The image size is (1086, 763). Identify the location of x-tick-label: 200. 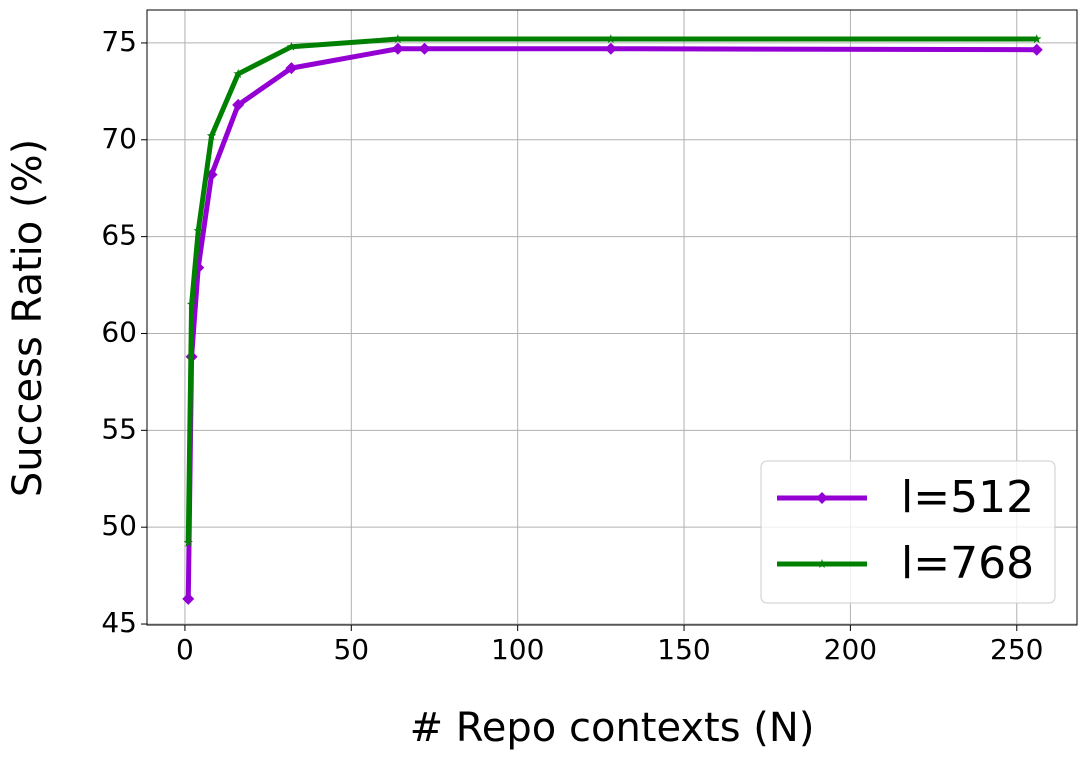
(850, 649).